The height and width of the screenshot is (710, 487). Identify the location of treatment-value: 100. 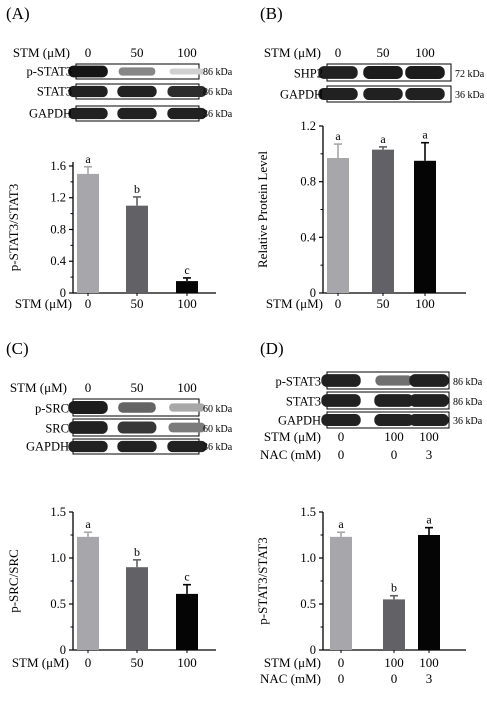
(394, 436).